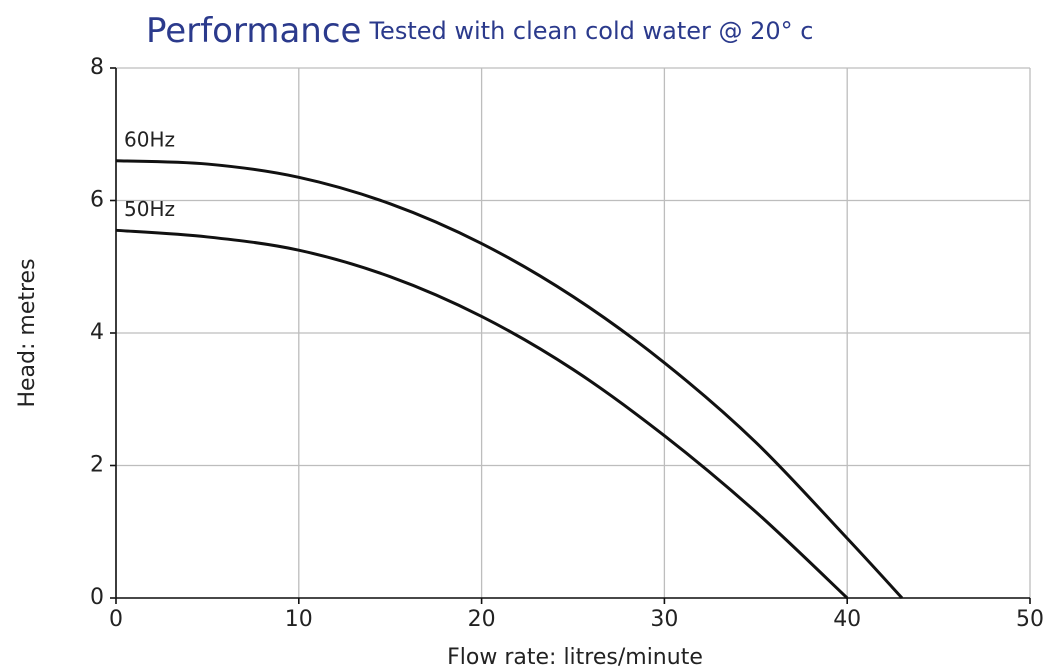 The image size is (1047, 672). What do you see at coordinates (149, 139) in the screenshot?
I see `series-label: 60Hz` at bounding box center [149, 139].